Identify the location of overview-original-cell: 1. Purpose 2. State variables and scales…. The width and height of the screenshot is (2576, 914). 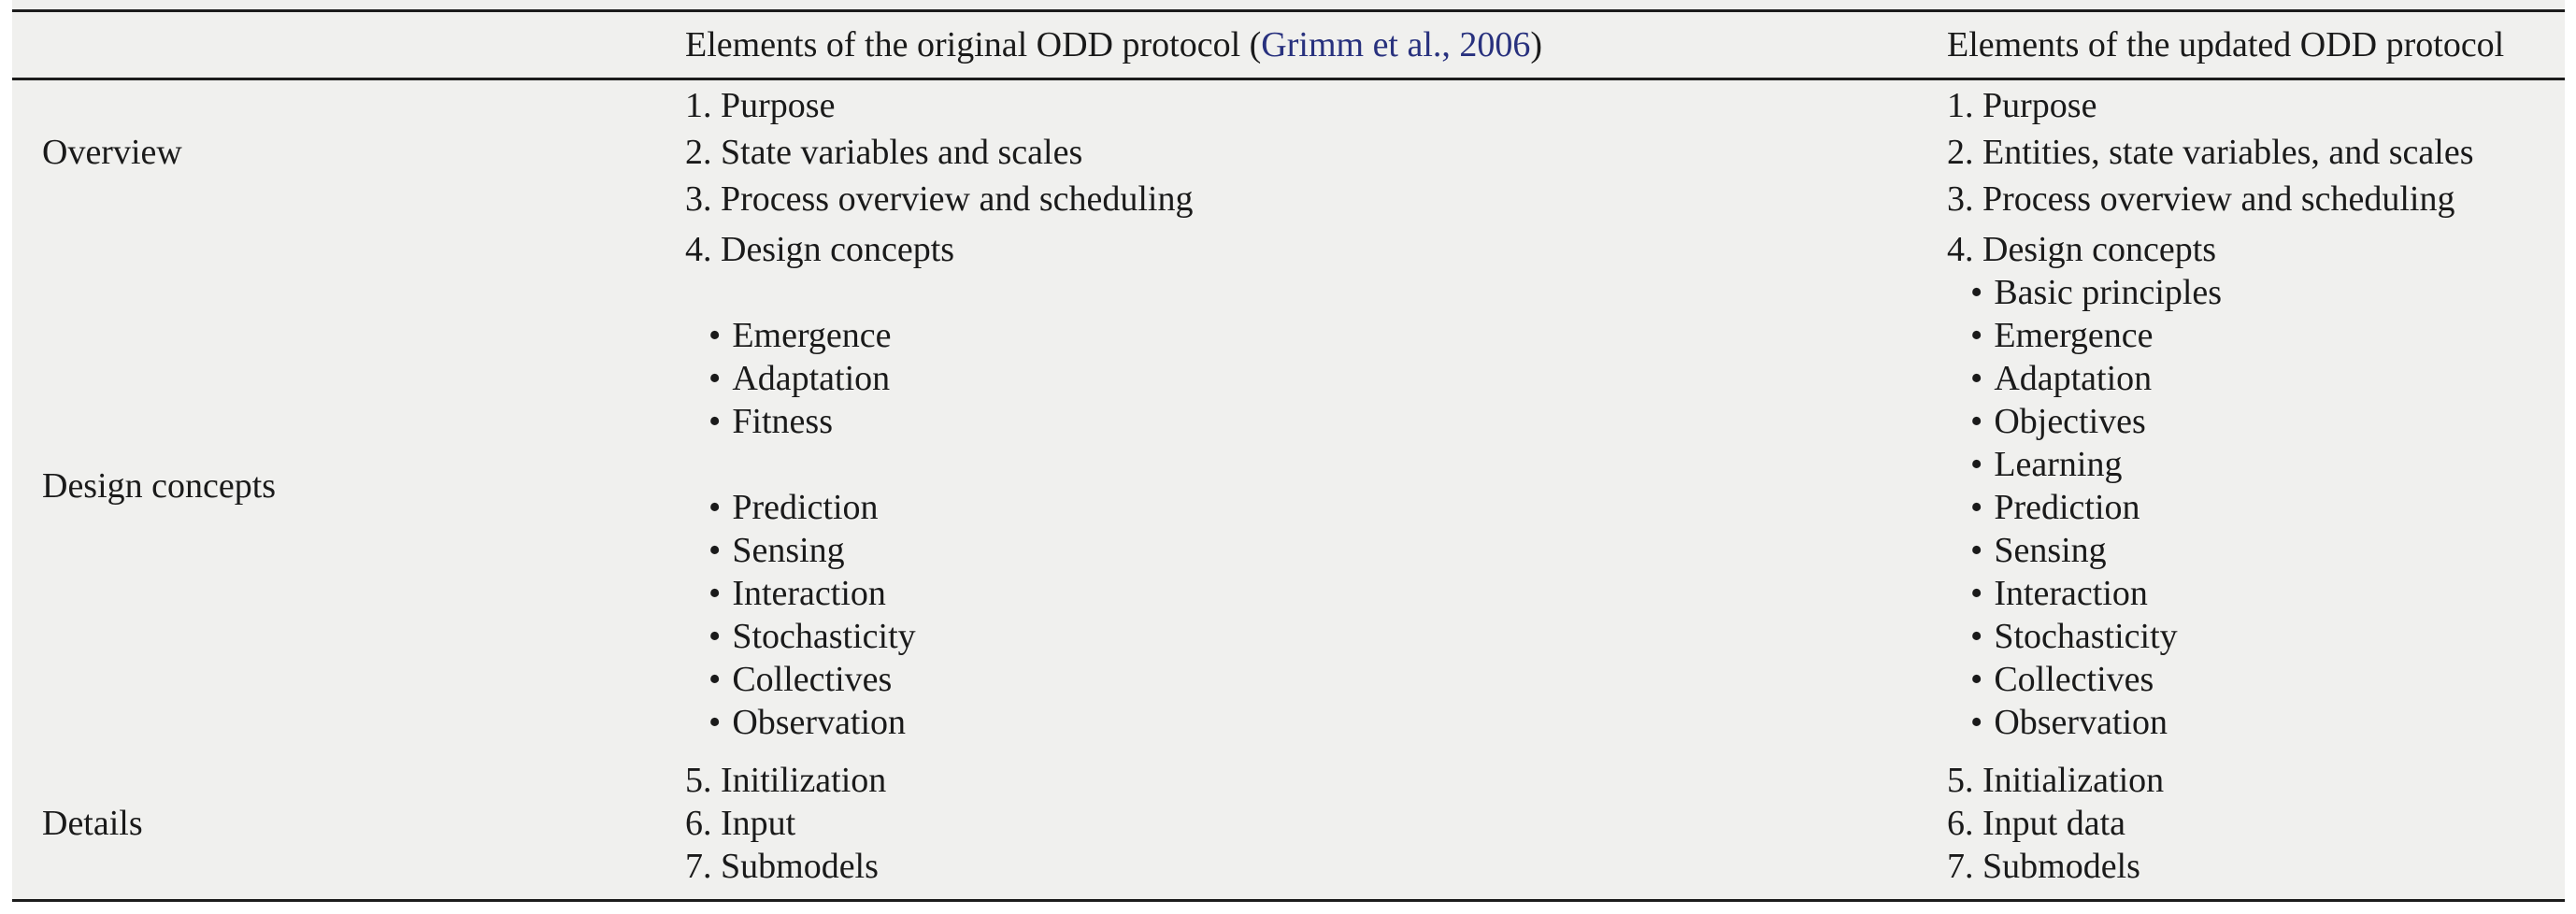
(1316, 154).